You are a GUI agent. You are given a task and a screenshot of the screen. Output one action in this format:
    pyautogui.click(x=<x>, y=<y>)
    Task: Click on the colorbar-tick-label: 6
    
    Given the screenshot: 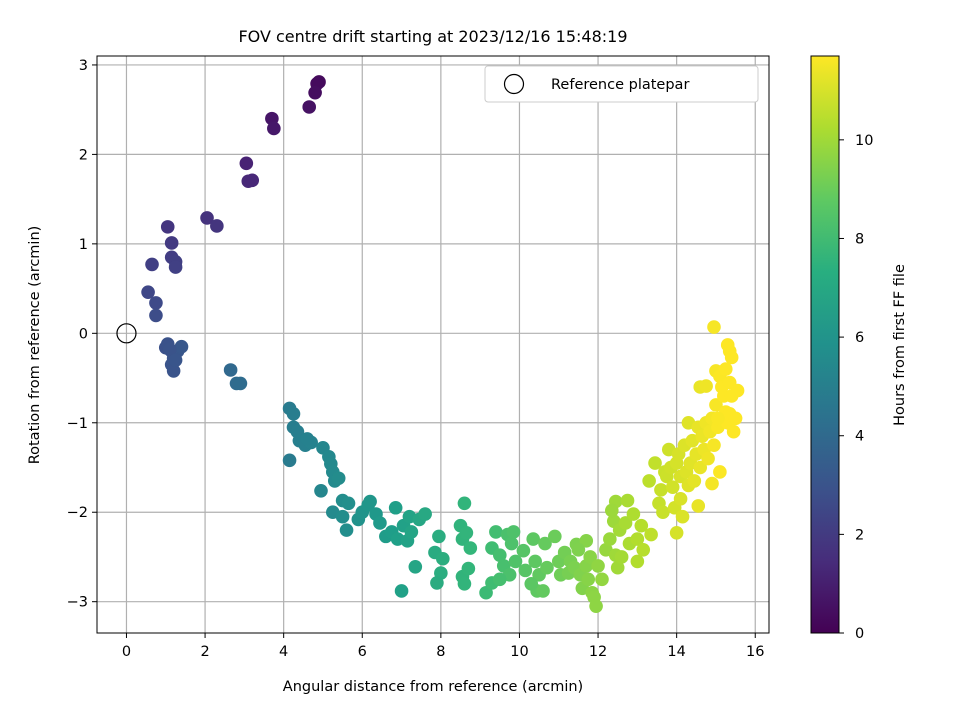 What is the action you would take?
    pyautogui.click(x=859, y=338)
    